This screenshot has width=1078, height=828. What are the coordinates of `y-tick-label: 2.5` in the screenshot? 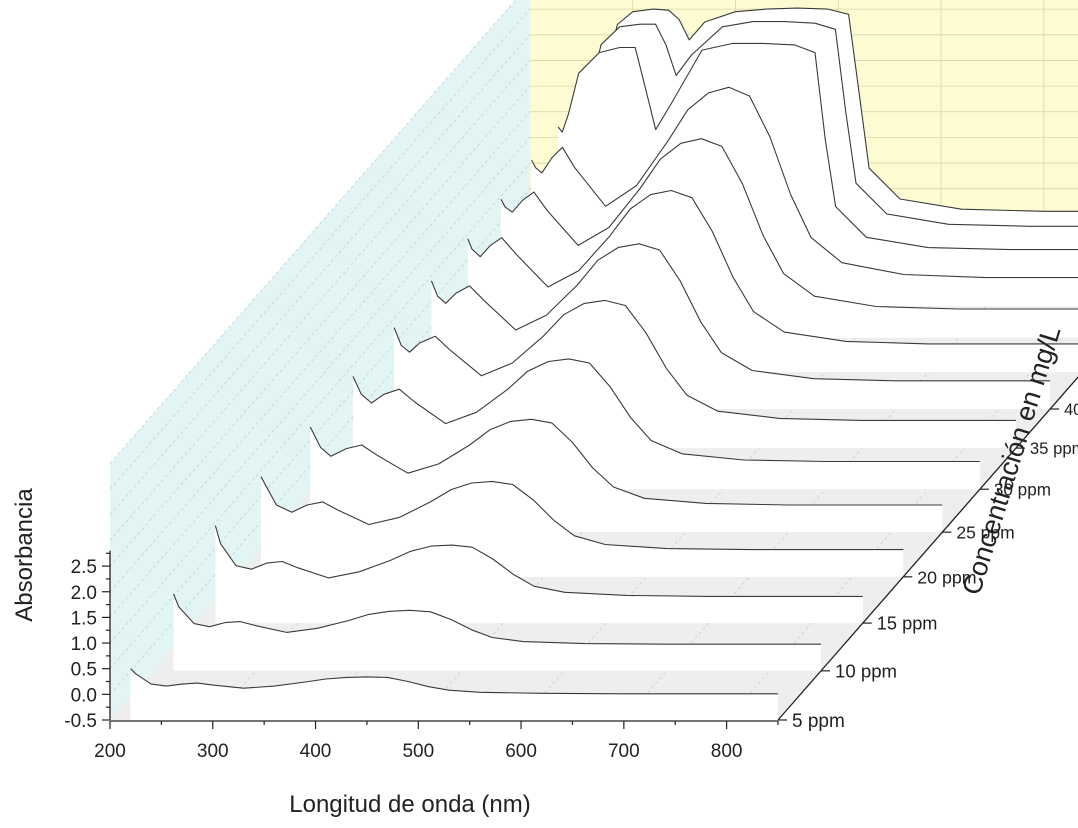 It's located at (84, 567).